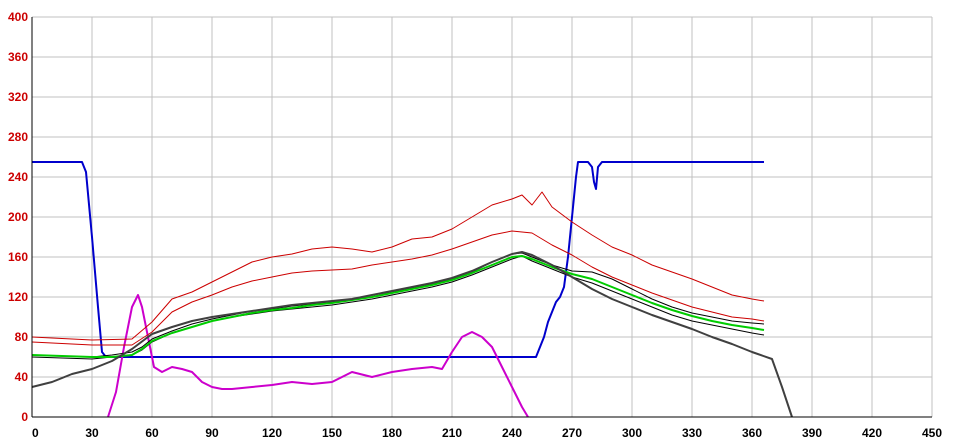 This screenshot has height=448, width=968. What do you see at coordinates (18, 217) in the screenshot?
I see `y-tick-label: 200` at bounding box center [18, 217].